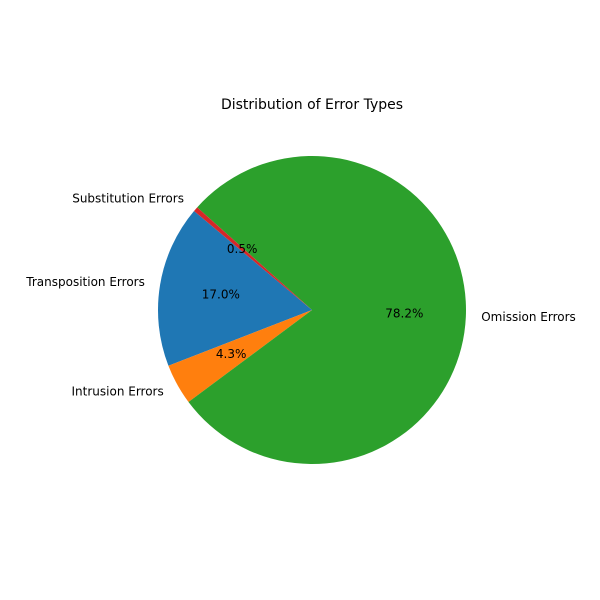 Image resolution: width=600 pixels, height=600 pixels. Describe the element at coordinates (85, 282) in the screenshot. I see `category-label-transposition-errors: Transposition Errors` at that location.